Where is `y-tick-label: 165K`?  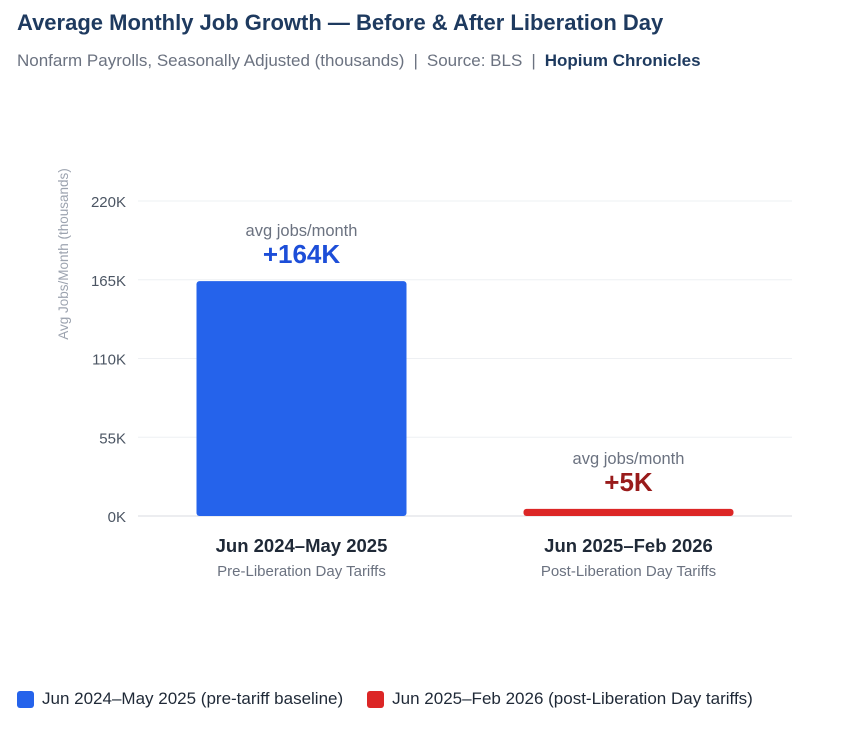
y-tick-label: 165K is located at coordinates (108, 281).